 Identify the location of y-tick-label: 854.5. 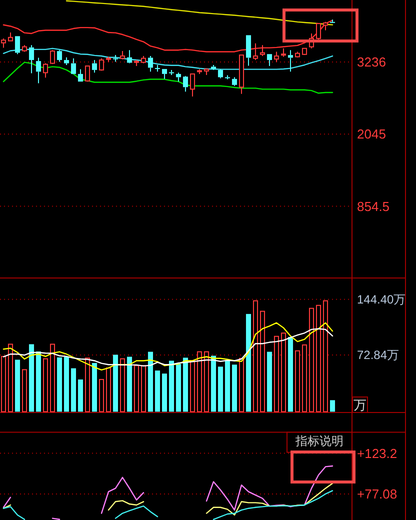
(373, 206).